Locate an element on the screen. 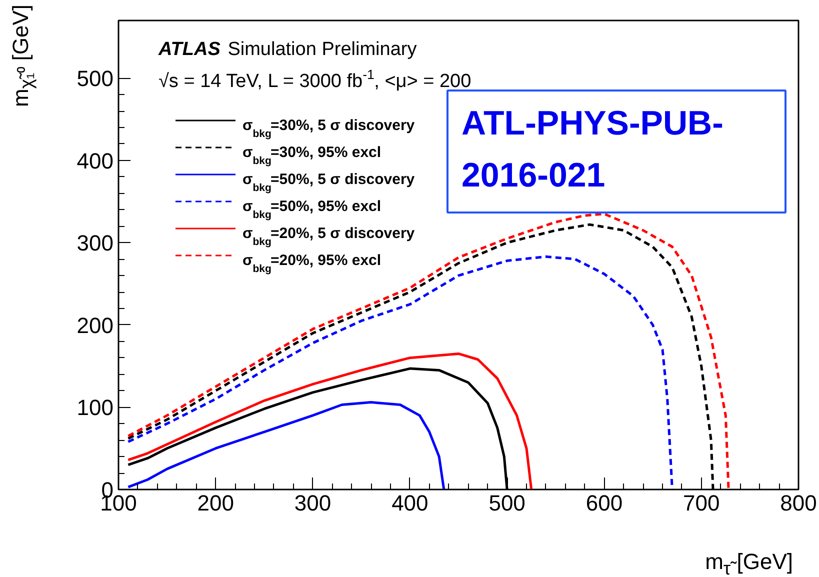 The width and height of the screenshot is (819, 577). y-tick-label: 500 is located at coordinates (95, 79).